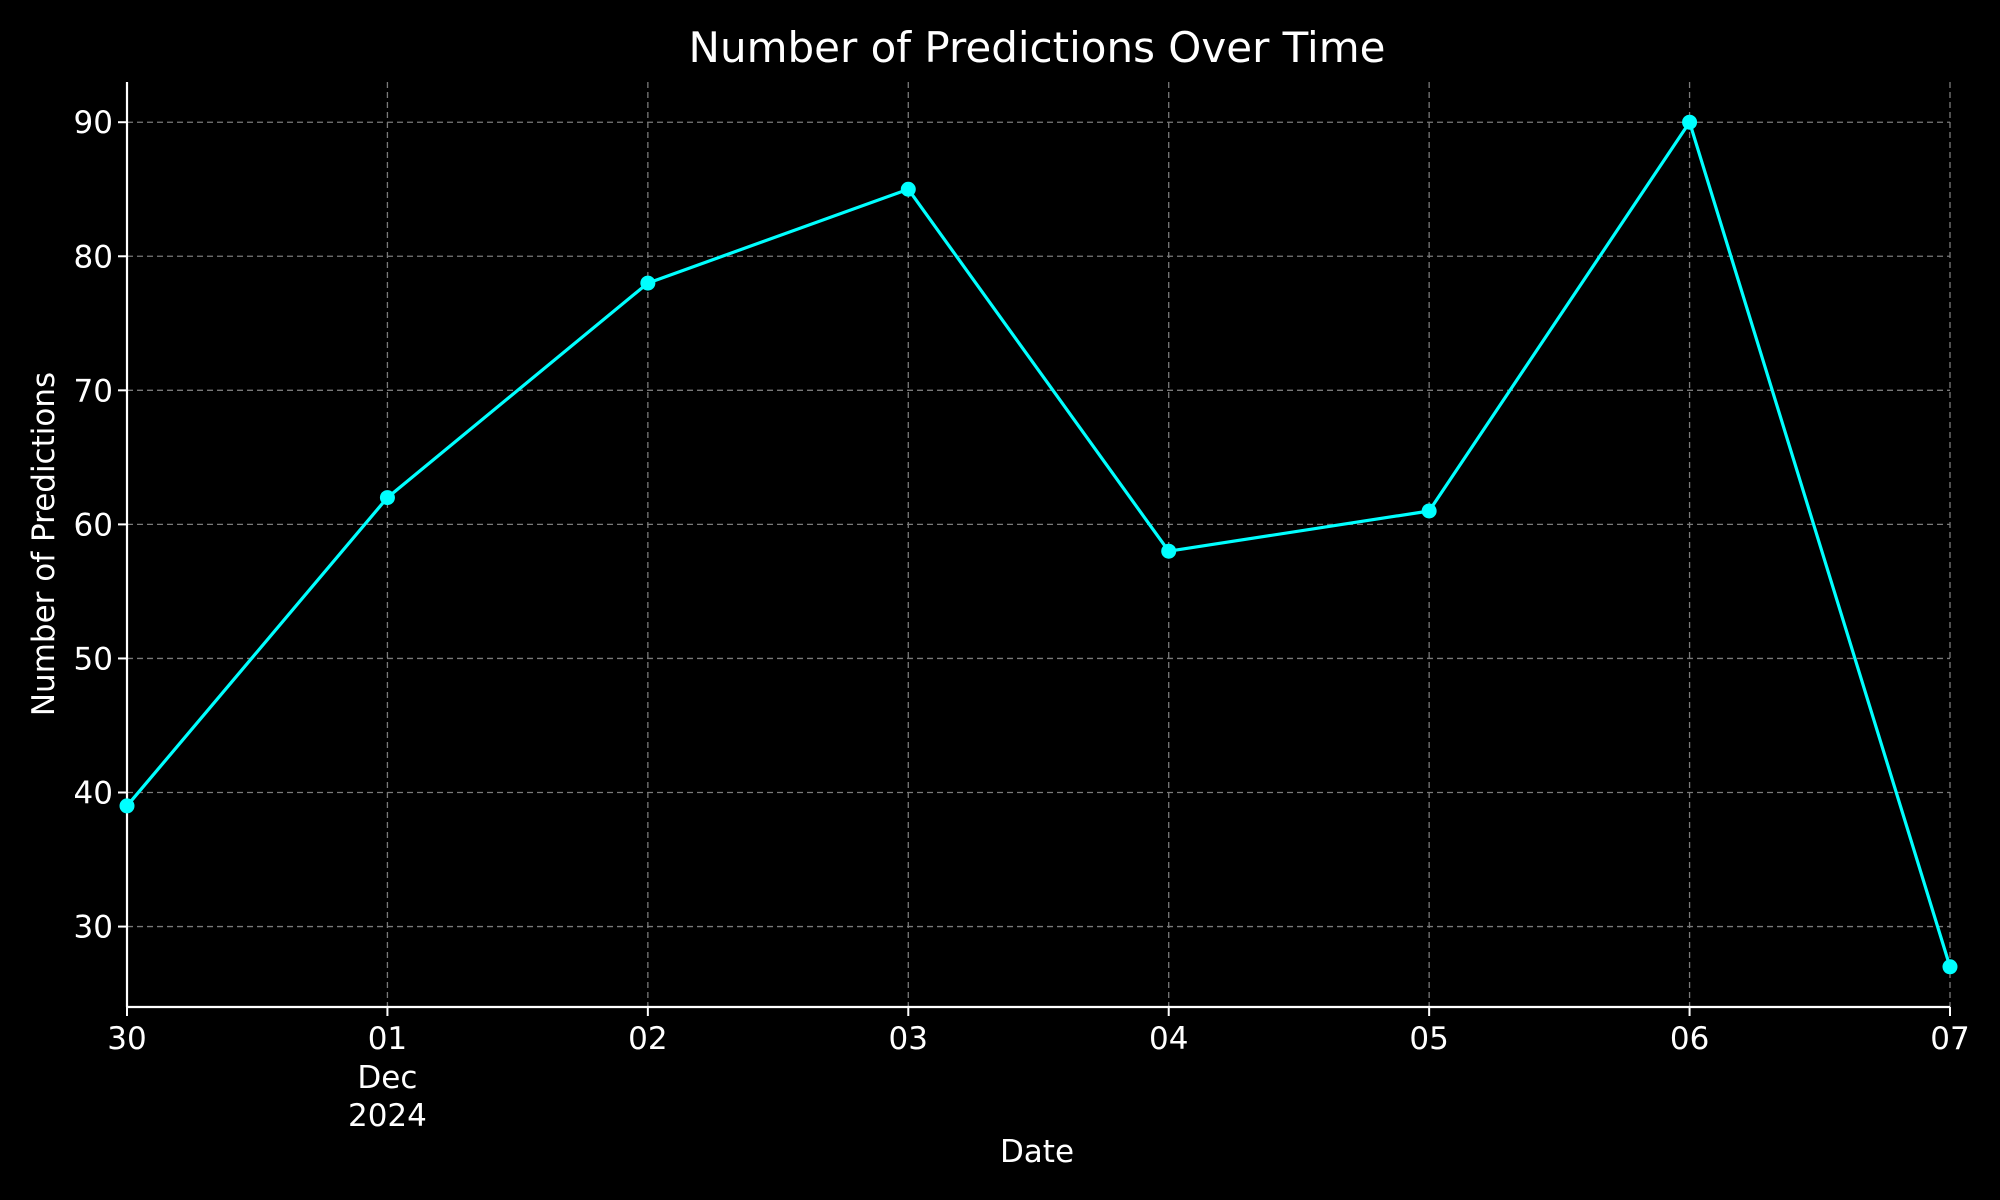 The width and height of the screenshot is (2000, 1200). What do you see at coordinates (93, 257) in the screenshot?
I see `y-tick-label: 80` at bounding box center [93, 257].